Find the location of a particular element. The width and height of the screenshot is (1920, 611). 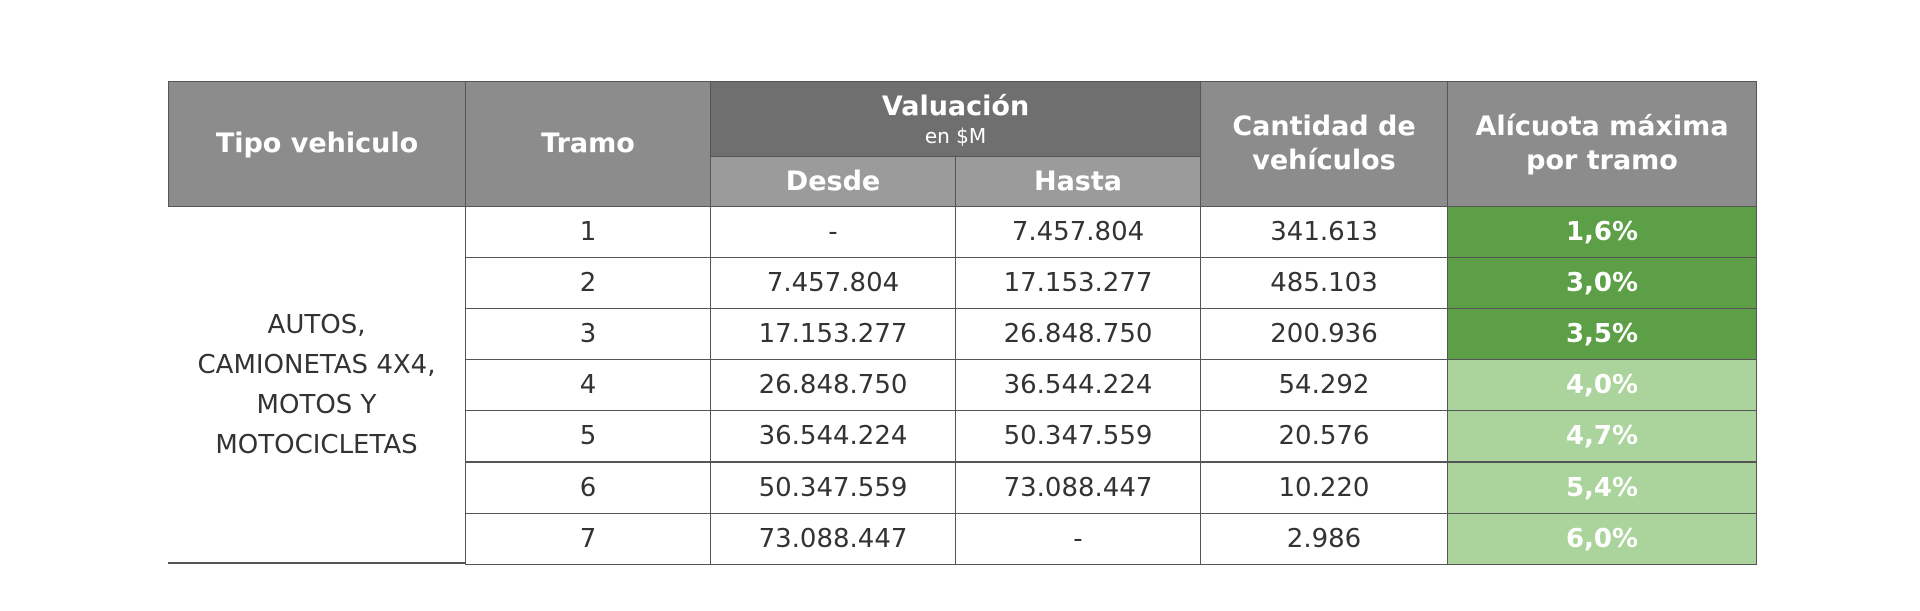

tramo-cell: 3 is located at coordinates (588, 334).